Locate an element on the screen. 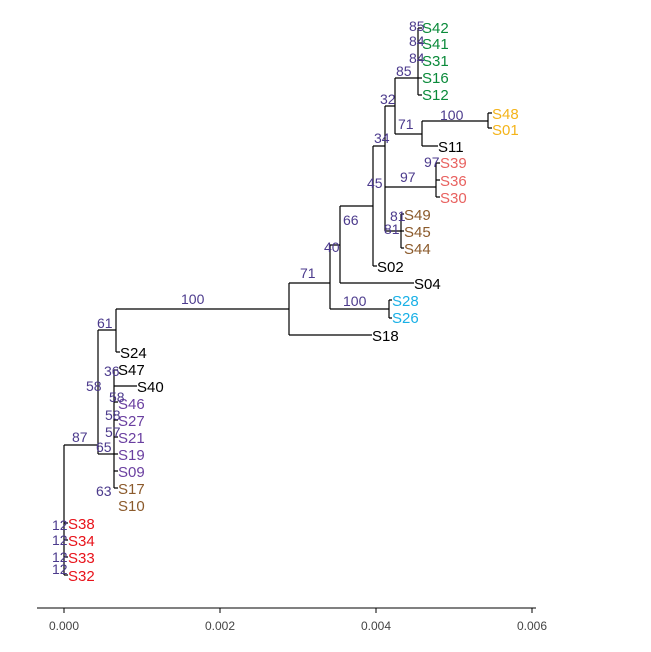 This screenshot has width=651, height=652. tip-label: S47 is located at coordinates (131, 370).